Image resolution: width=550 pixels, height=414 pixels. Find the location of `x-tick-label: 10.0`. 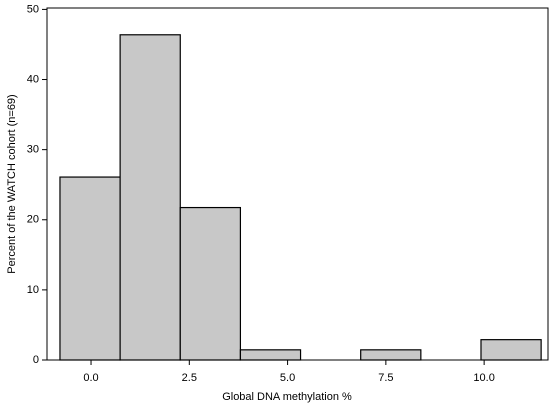

x-tick-label: 10.0 is located at coordinates (483, 378).